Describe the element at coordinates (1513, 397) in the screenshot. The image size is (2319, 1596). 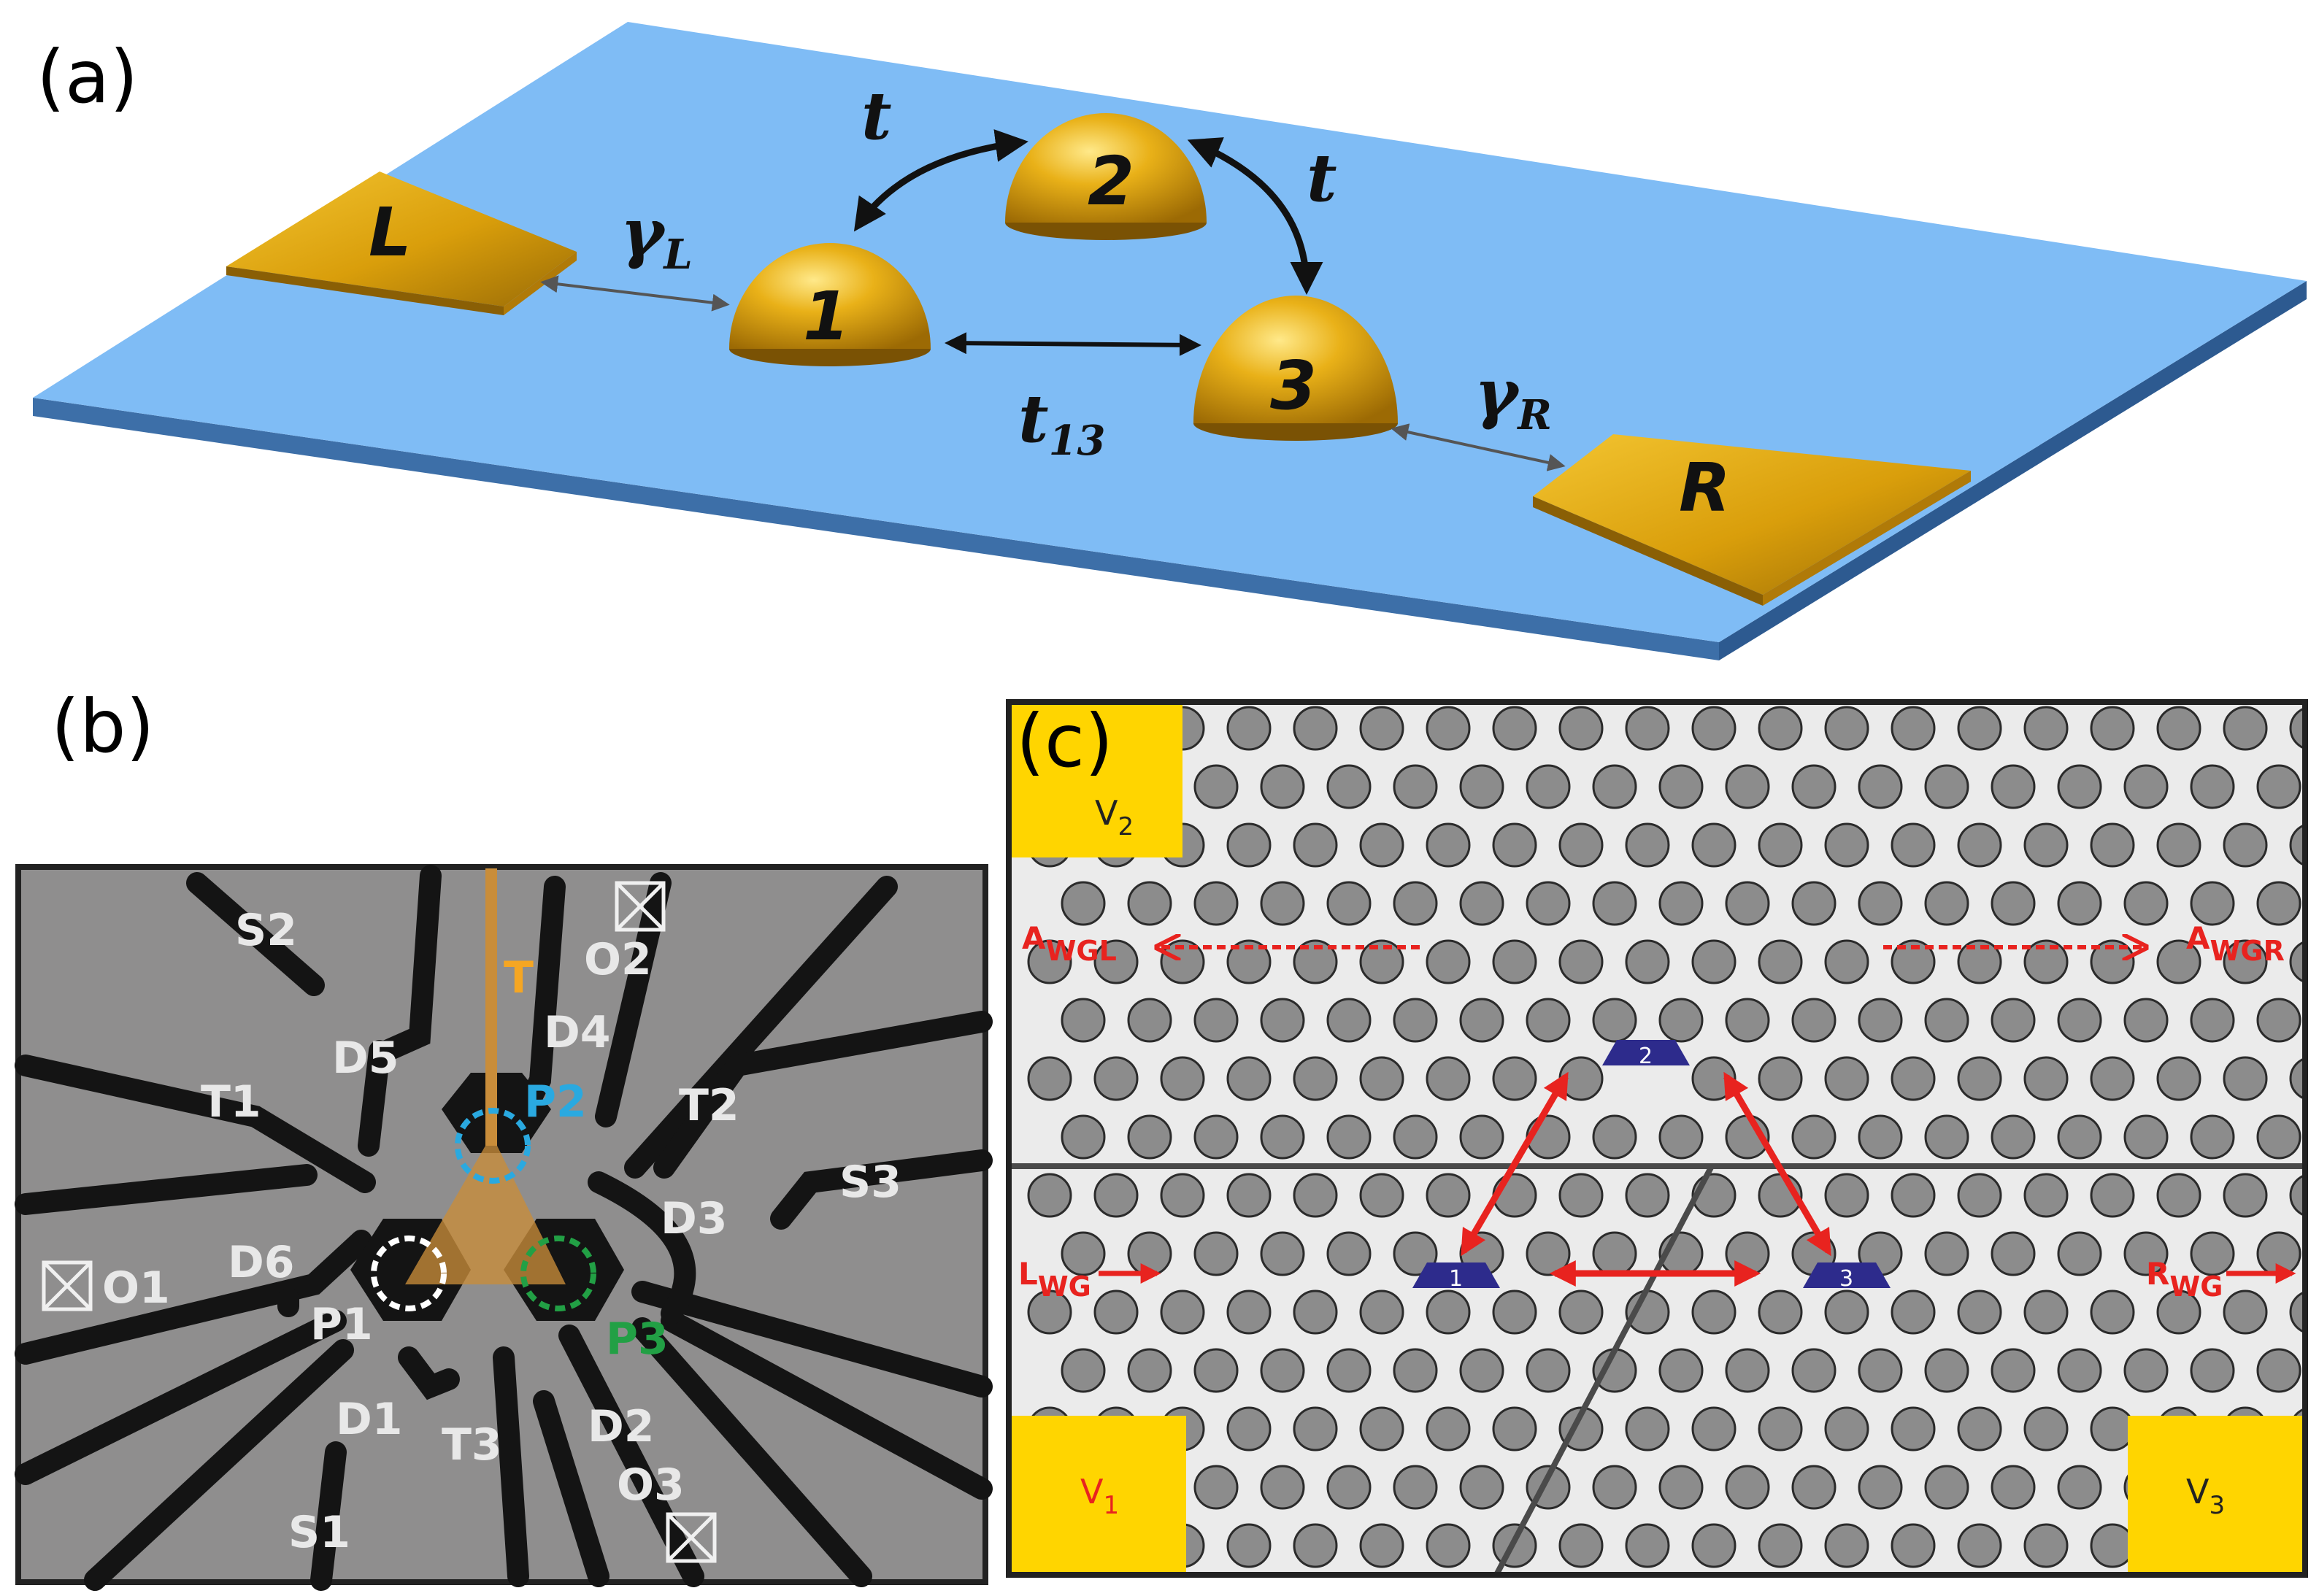
I see `label-gamma-r: γR` at that location.